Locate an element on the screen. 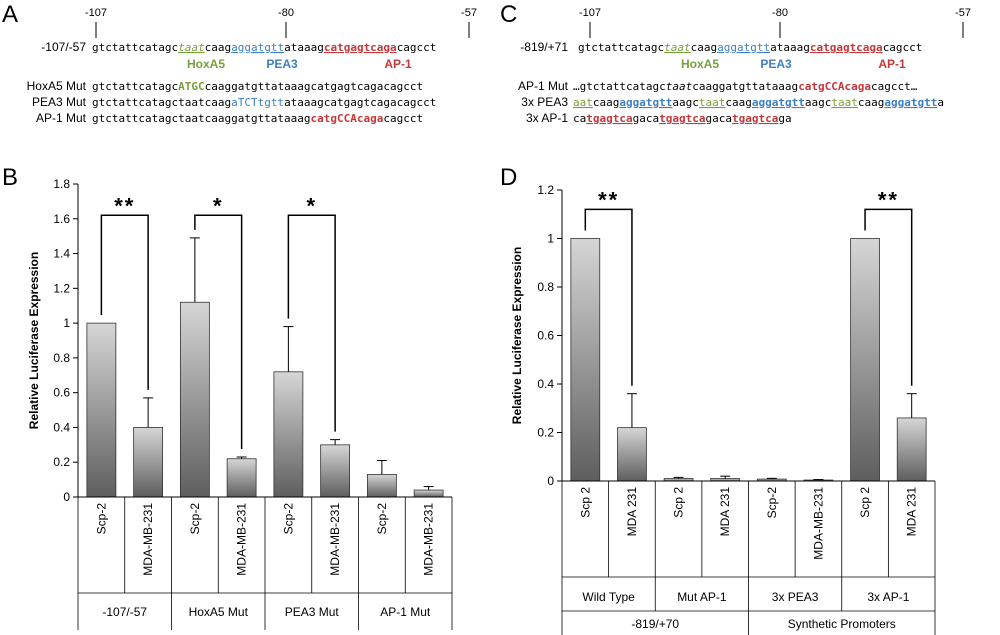 The image size is (1000, 635). group-label: 3x AP-1 is located at coordinates (888, 597).